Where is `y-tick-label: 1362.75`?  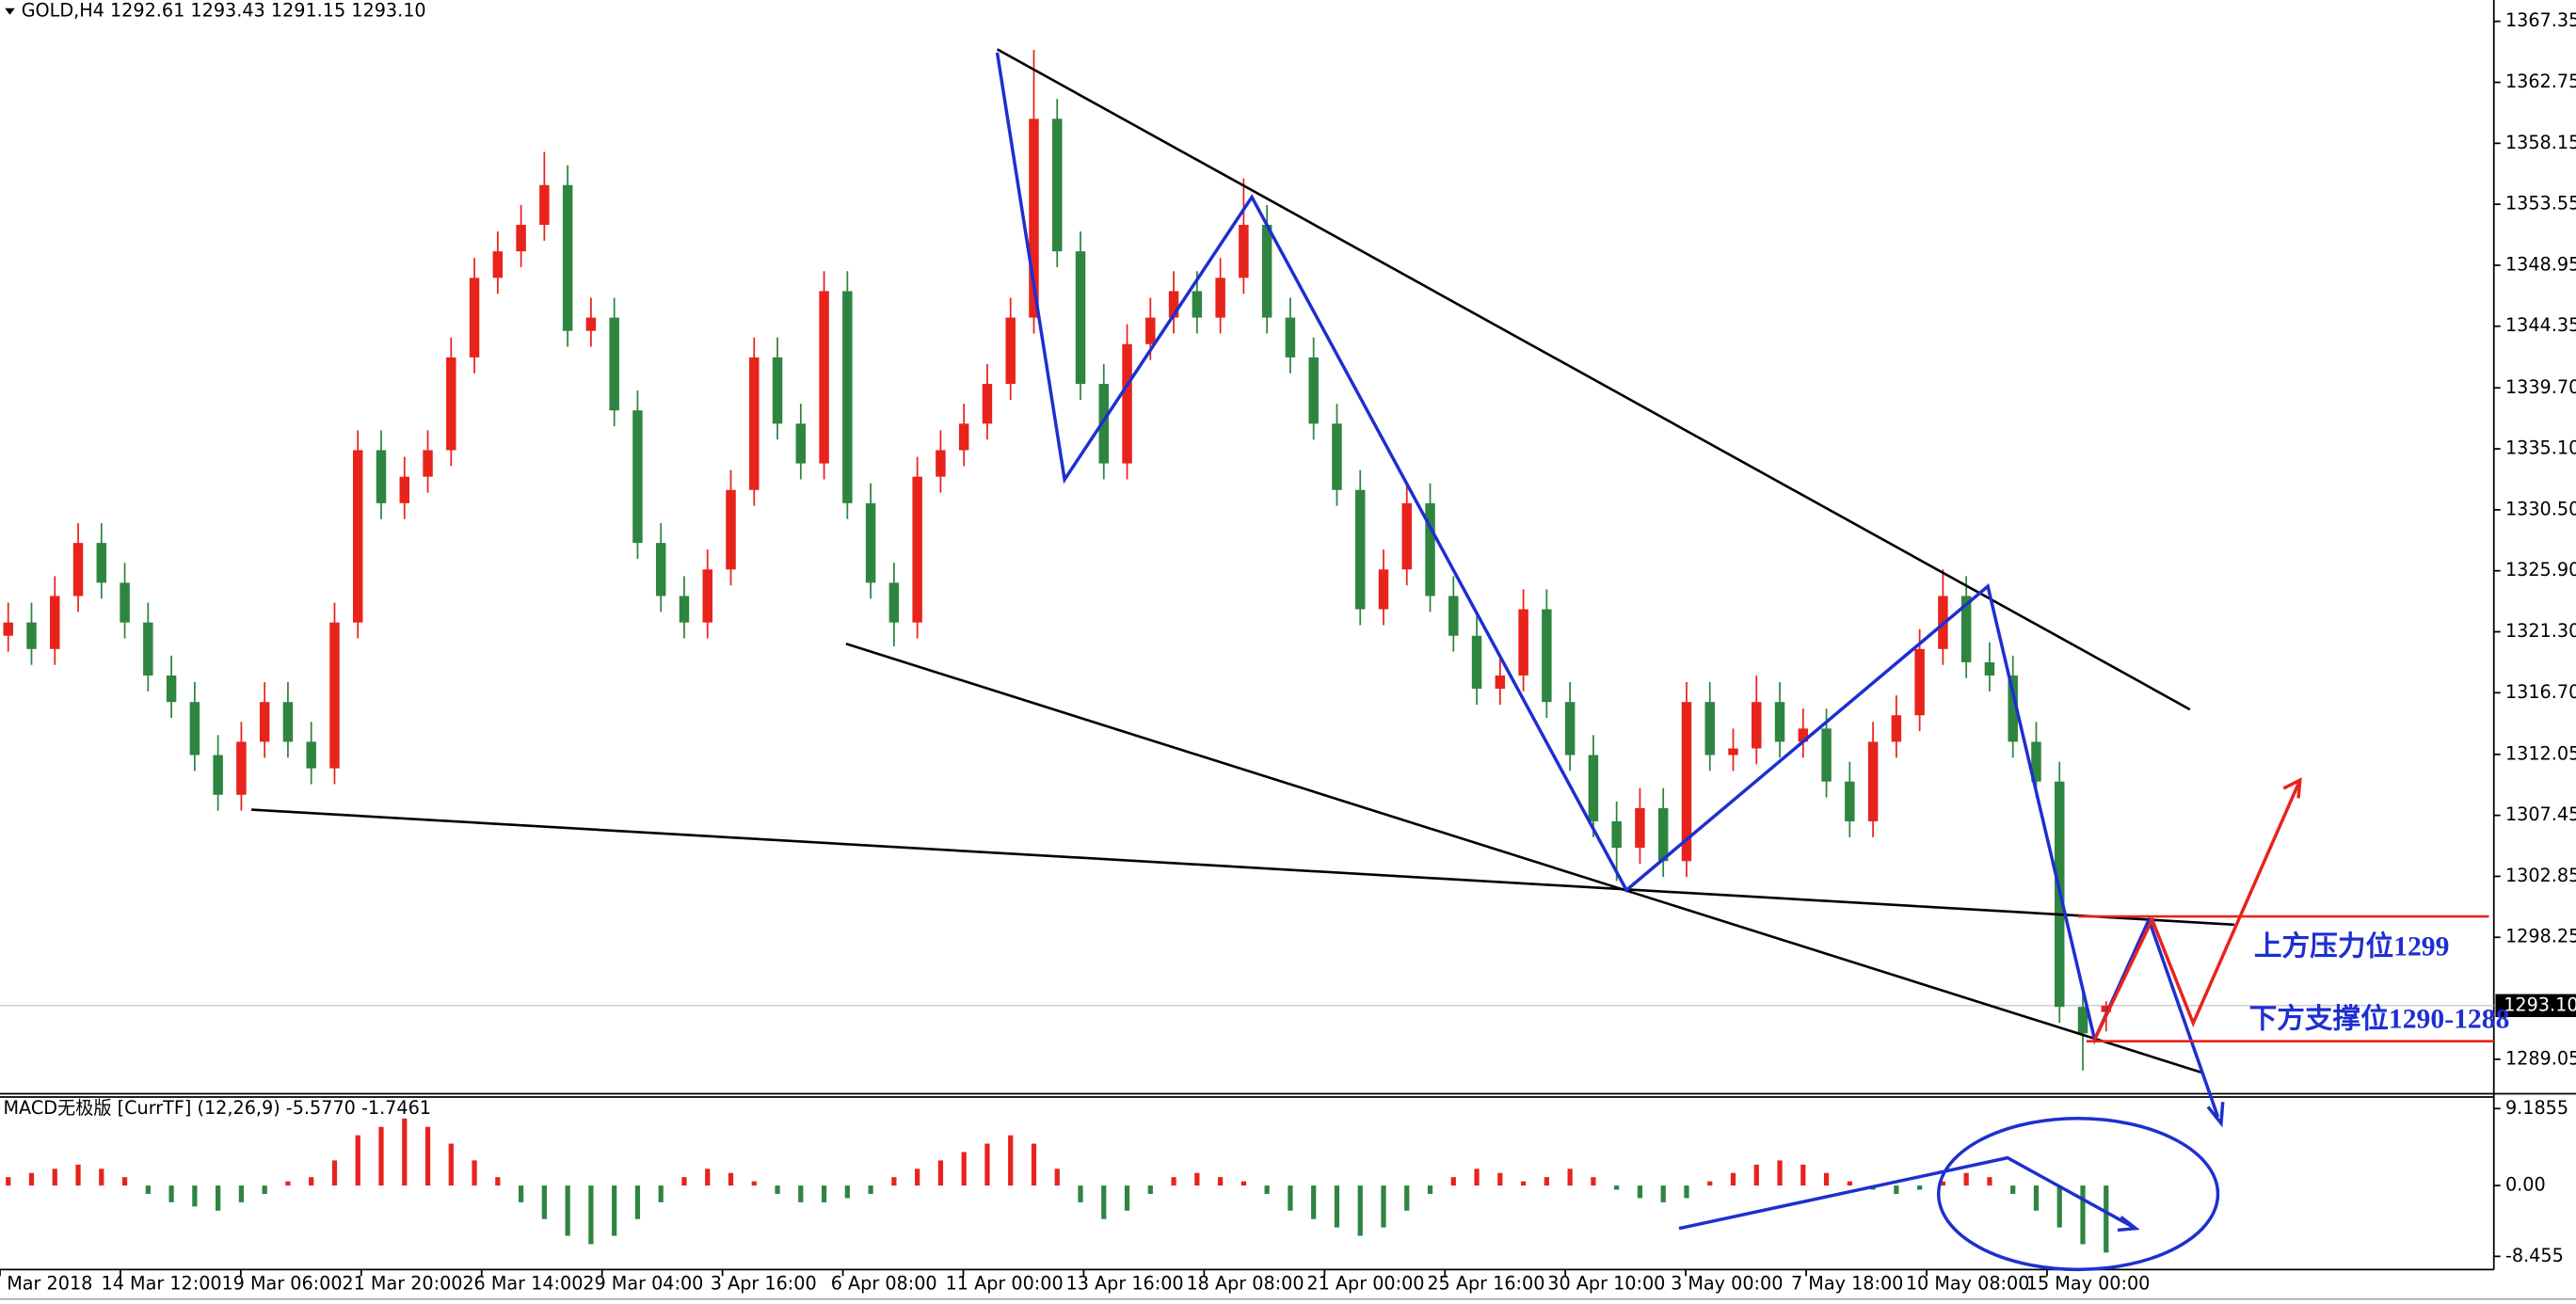
y-tick-label: 1362.75 is located at coordinates (2540, 81).